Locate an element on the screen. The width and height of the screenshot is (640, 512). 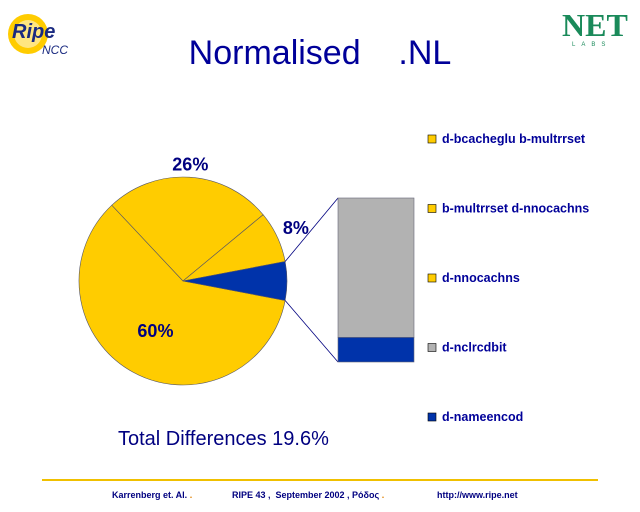
pie-percent-labels: 60% 26% 8% is located at coordinates (223, 248).